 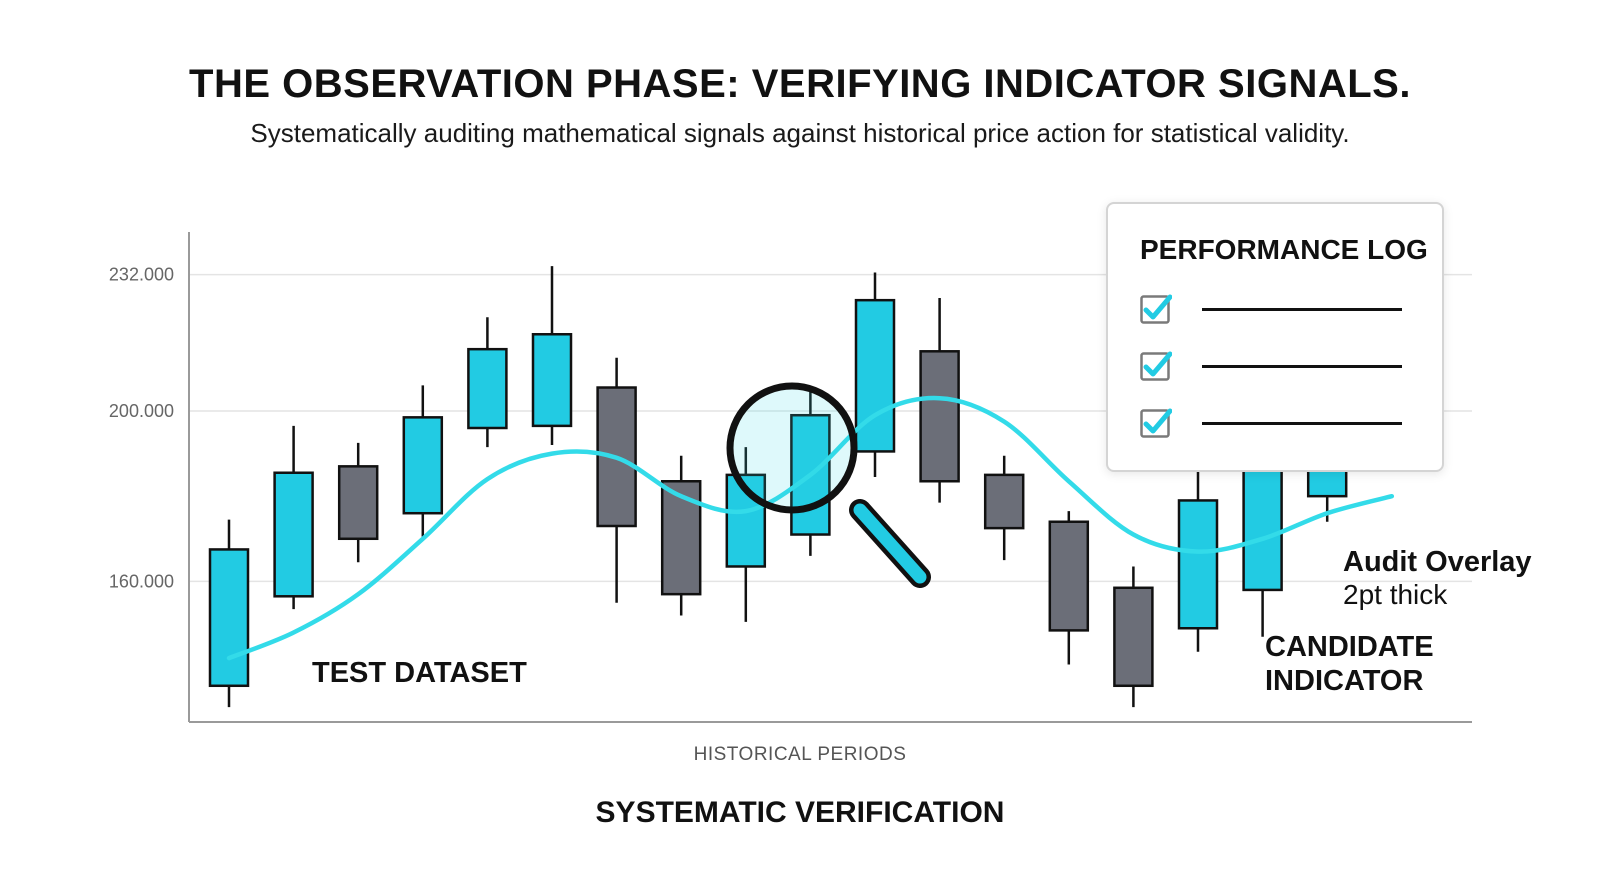 I want to click on x-axis-label: HISTORICAL PERIODS, so click(x=800, y=754).